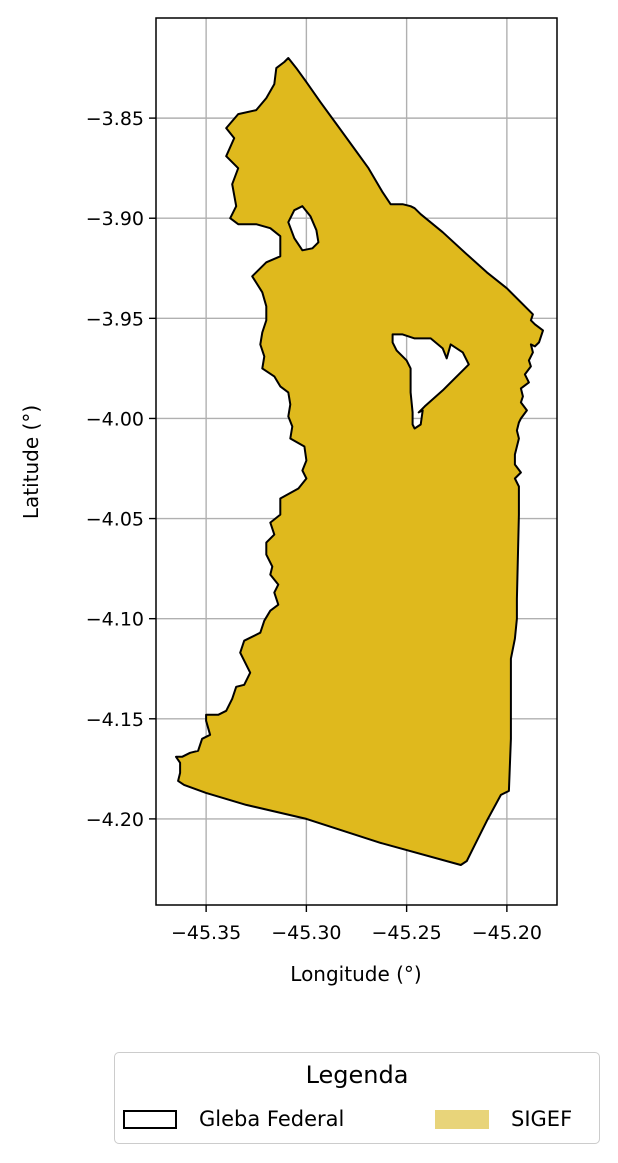 The height and width of the screenshot is (1163, 618). Describe the element at coordinates (272, 1119) in the screenshot. I see `legend-label-gleba-federal: Gleba Federal` at that location.